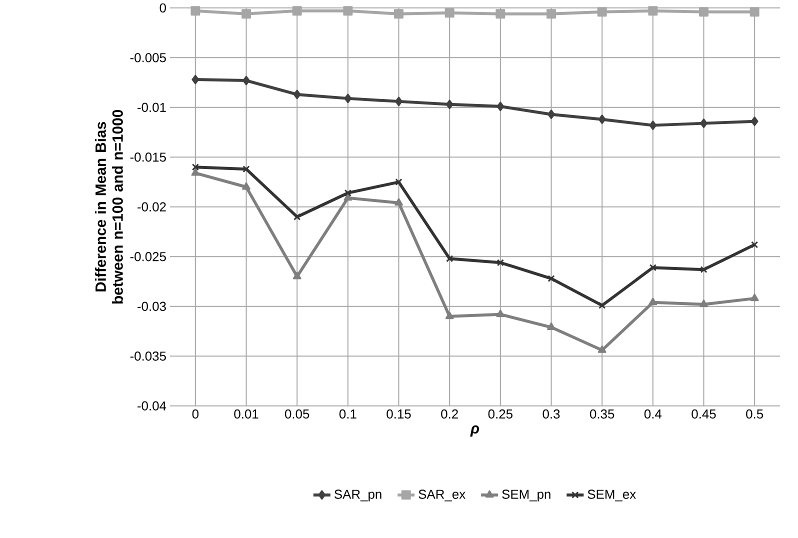 The height and width of the screenshot is (538, 798). What do you see at coordinates (755, 414) in the screenshot?
I see `x-tick-label: 0.5` at bounding box center [755, 414].